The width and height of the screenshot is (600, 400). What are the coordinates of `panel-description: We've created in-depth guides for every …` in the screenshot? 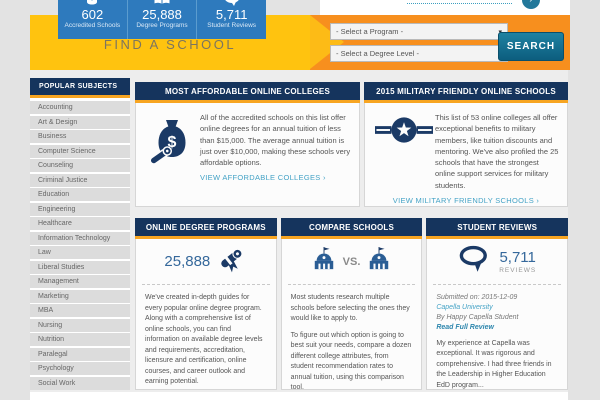 It's located at (204, 339).